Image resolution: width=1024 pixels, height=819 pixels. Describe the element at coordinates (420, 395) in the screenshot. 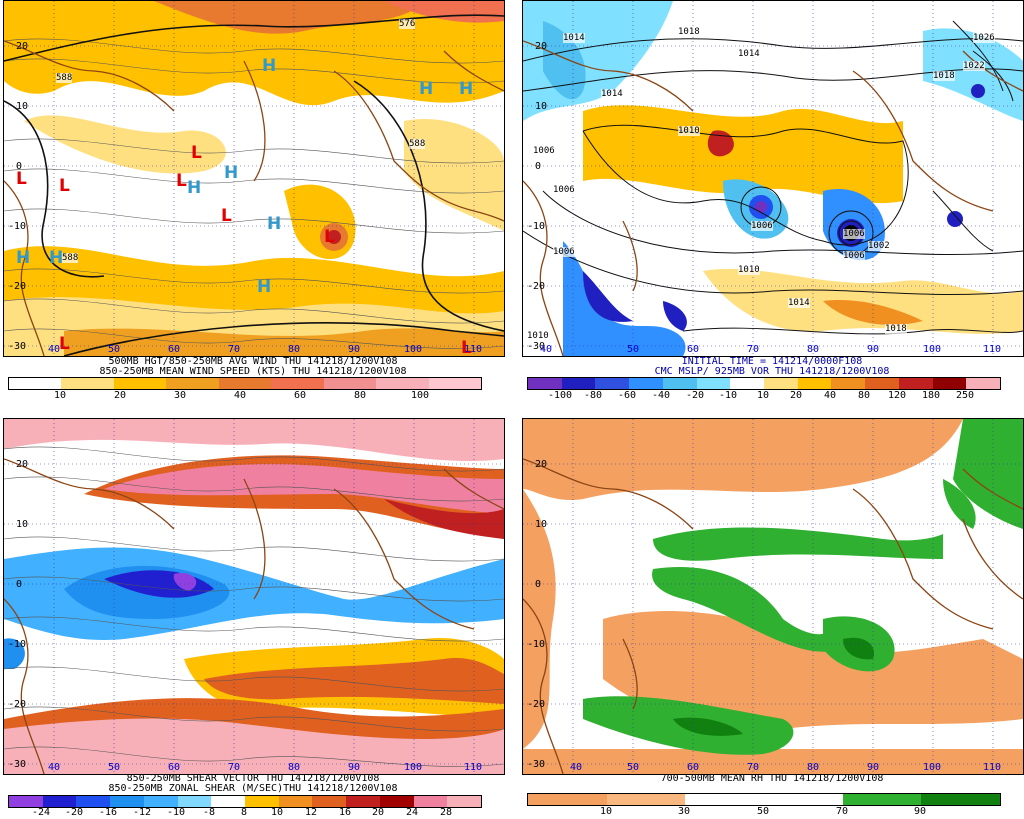

I see `tick-label: 100` at that location.